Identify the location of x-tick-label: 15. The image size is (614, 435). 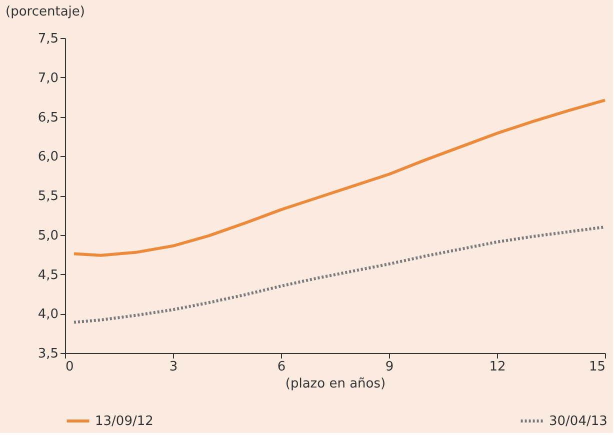
(597, 367).